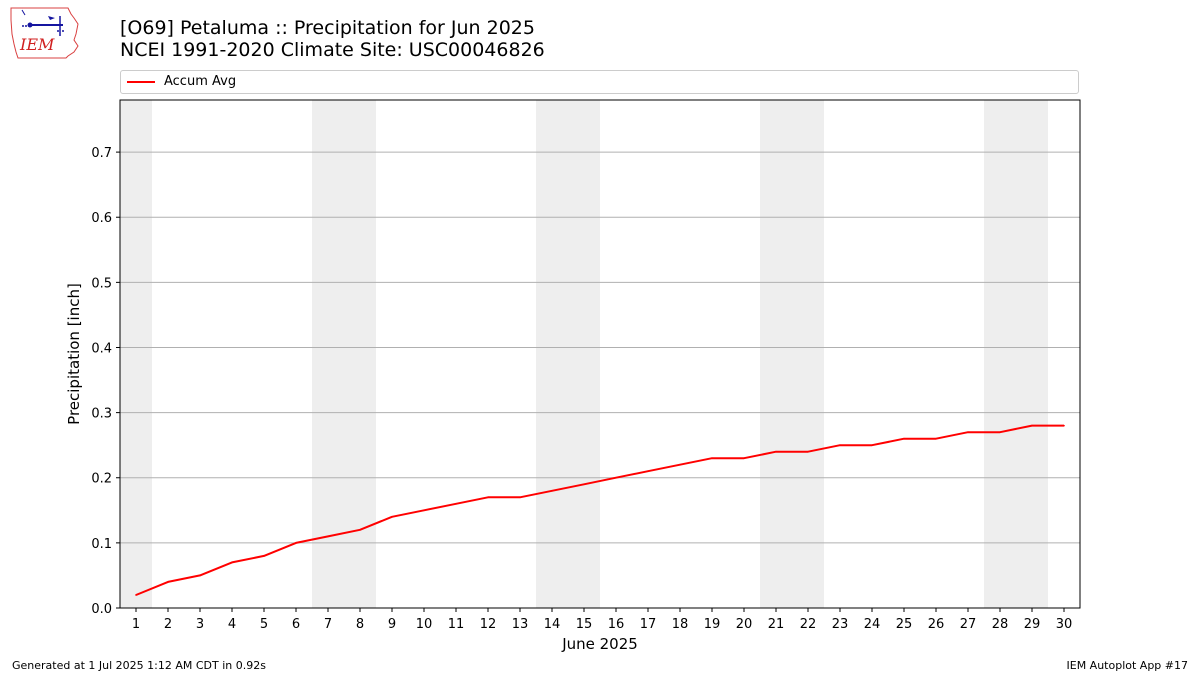 This screenshot has height=675, width=1200. I want to click on x-tick-label: 9, so click(392, 624).